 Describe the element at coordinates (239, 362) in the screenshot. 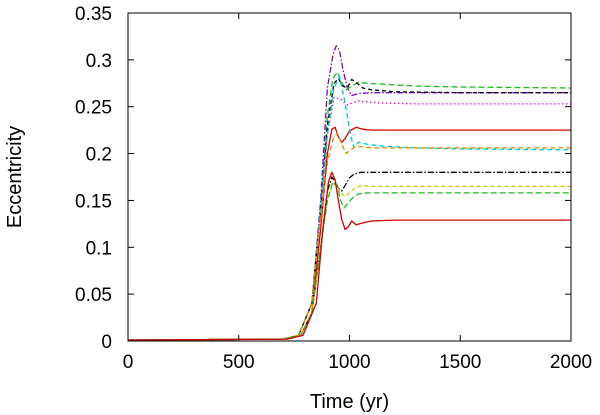

I see `x-tick-label: 500` at that location.